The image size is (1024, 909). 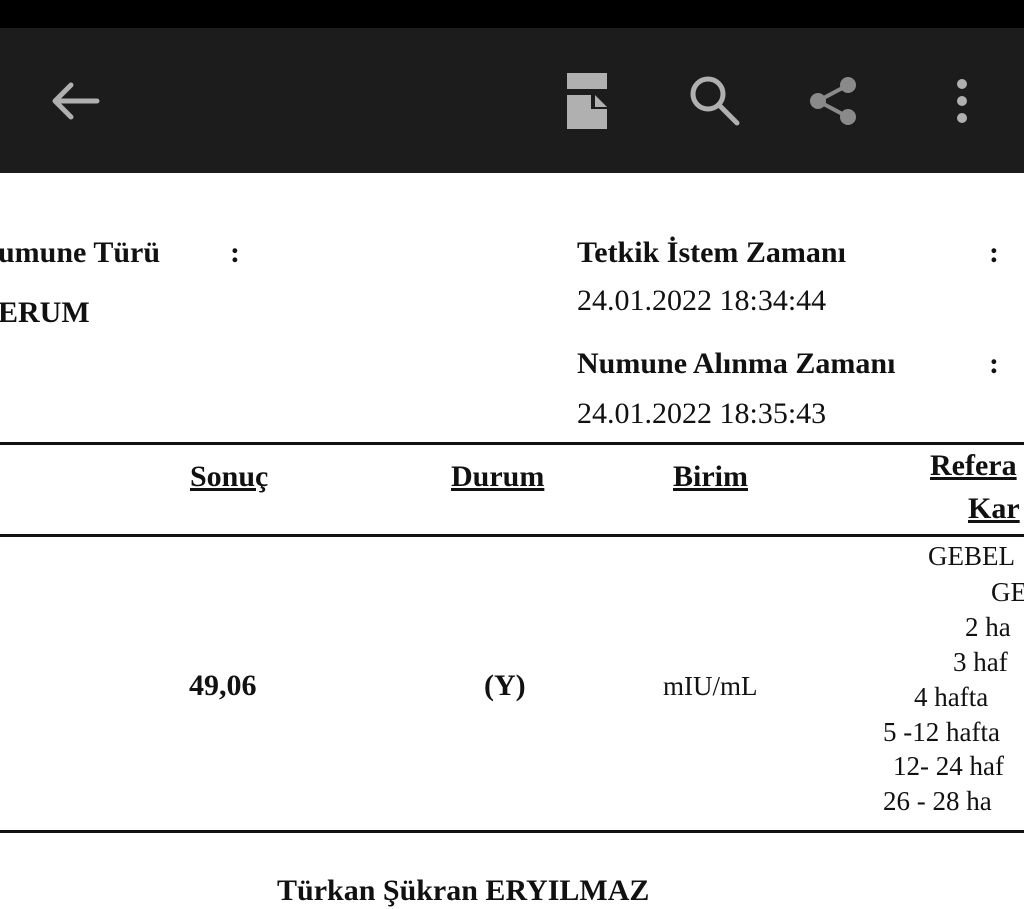 What do you see at coordinates (229, 476) in the screenshot?
I see `header-sonuc: Sonuç` at bounding box center [229, 476].